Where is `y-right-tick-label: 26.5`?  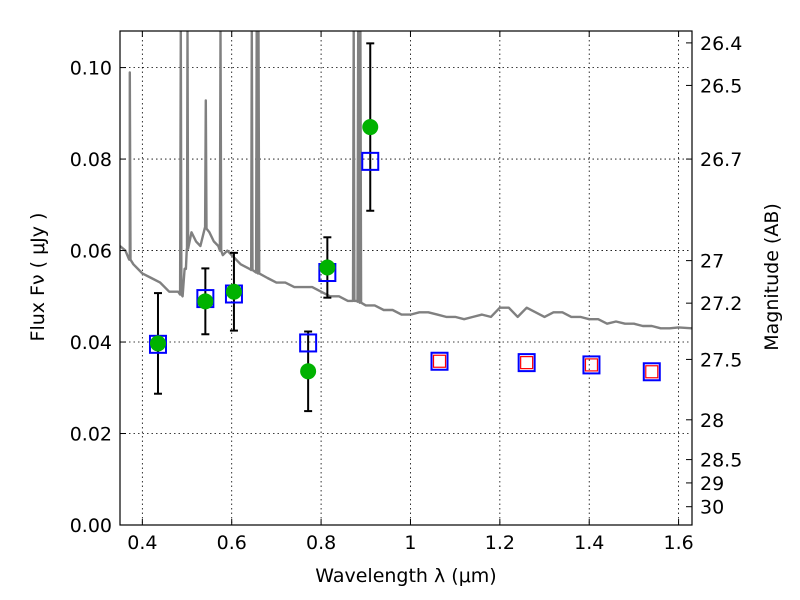 y-right-tick-label: 26.5 is located at coordinates (721, 86).